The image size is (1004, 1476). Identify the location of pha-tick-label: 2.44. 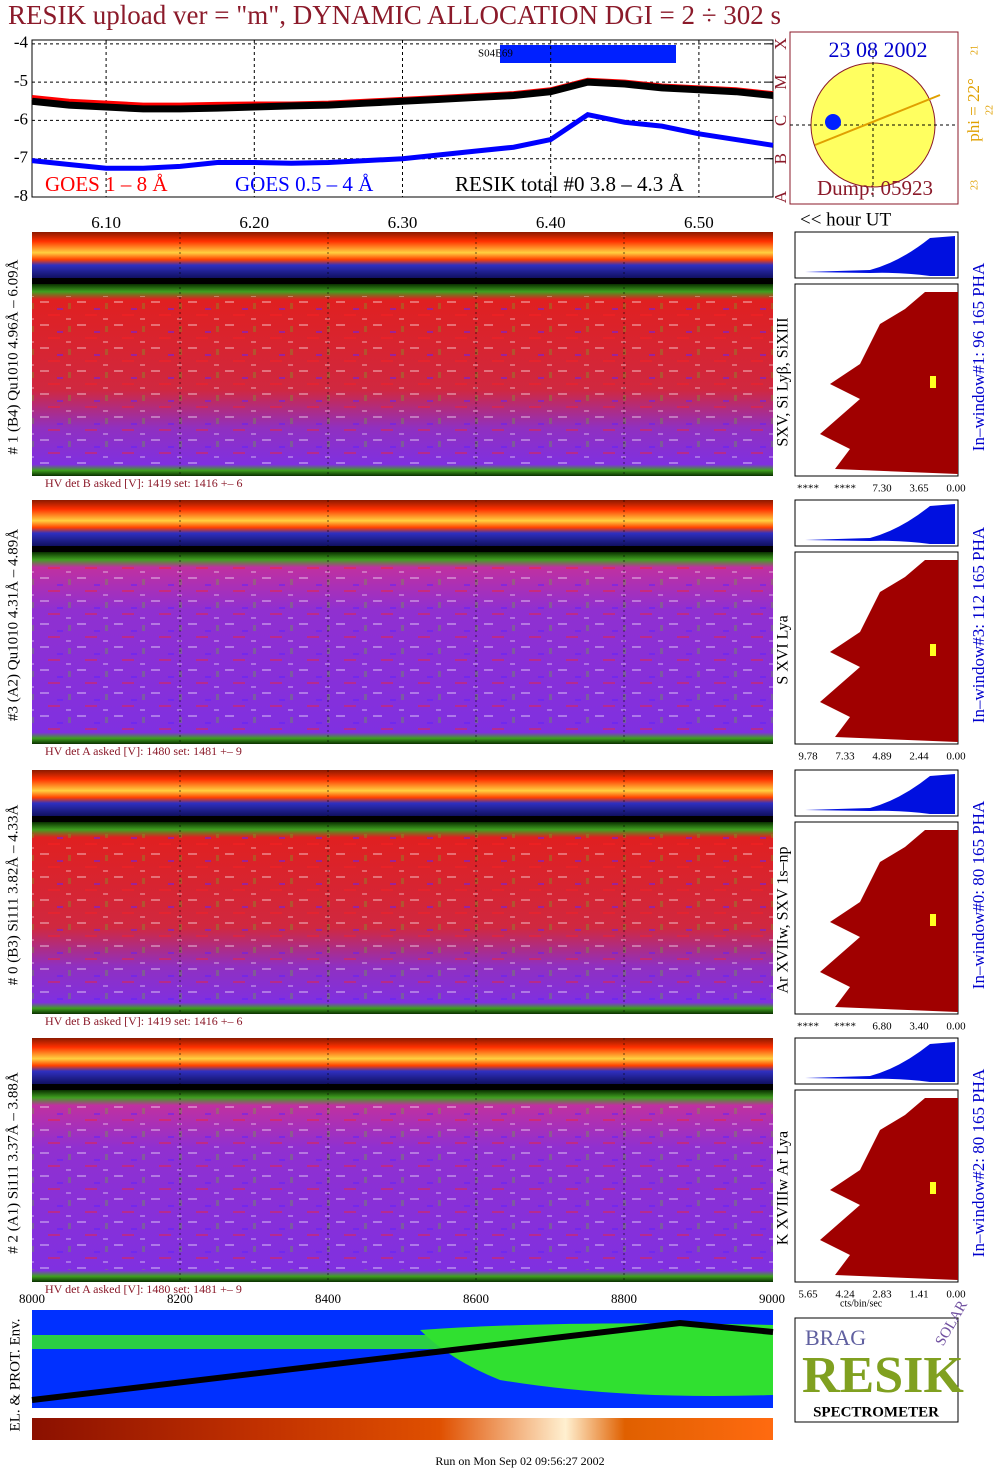
(919, 757).